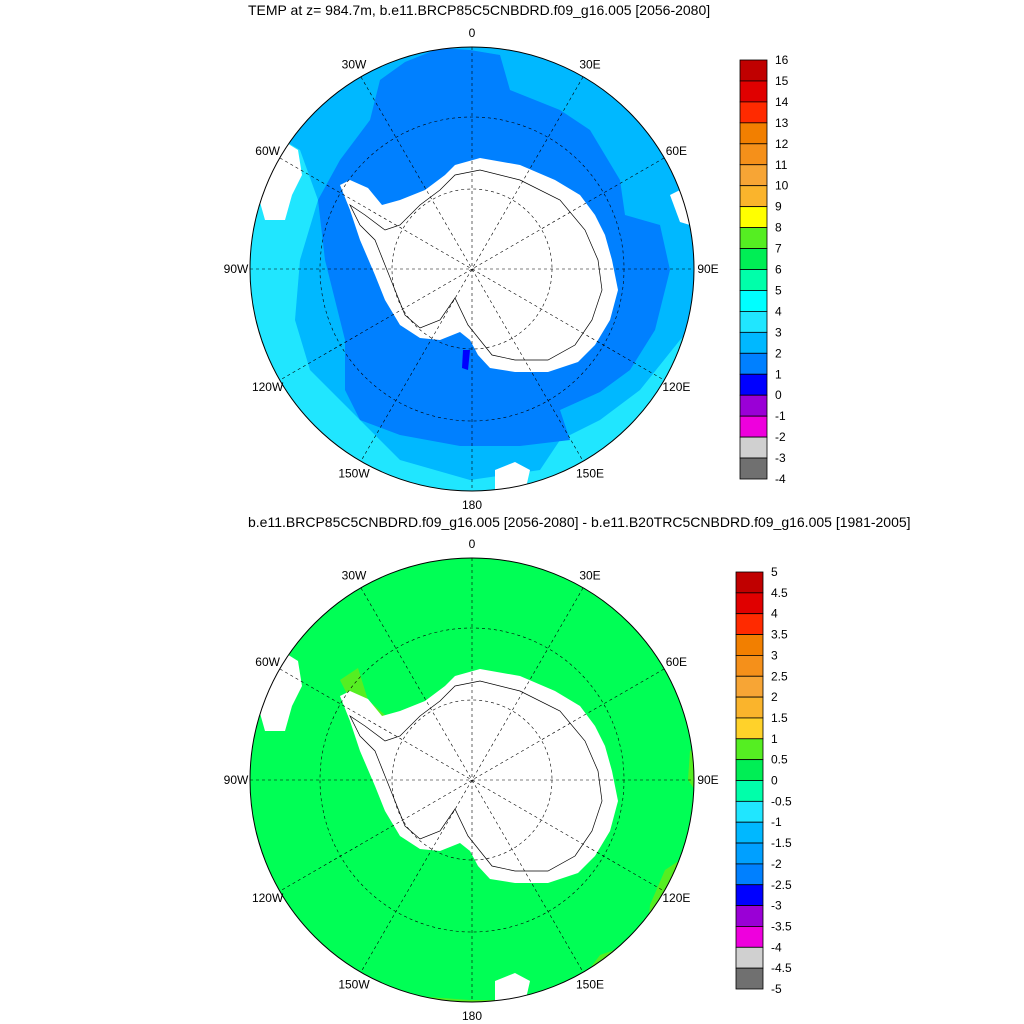  Describe the element at coordinates (778, 228) in the screenshot. I see `colorbar-tick-label: 8` at that location.